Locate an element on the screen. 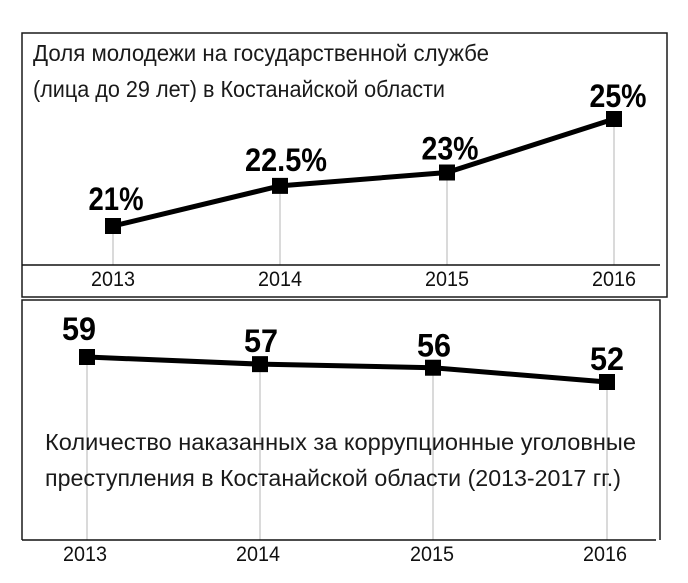  data-label-2013: 21% is located at coordinates (116, 199).